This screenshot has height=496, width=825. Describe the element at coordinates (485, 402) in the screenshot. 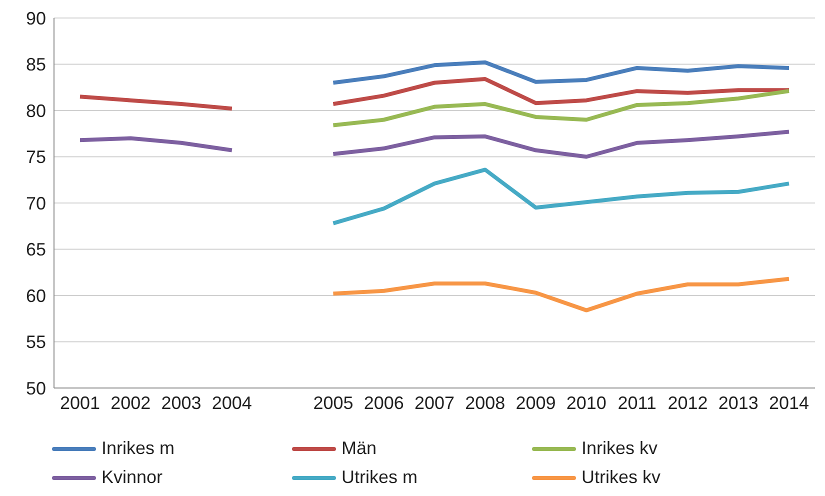

I see `x-tick-label: 2008` at that location.